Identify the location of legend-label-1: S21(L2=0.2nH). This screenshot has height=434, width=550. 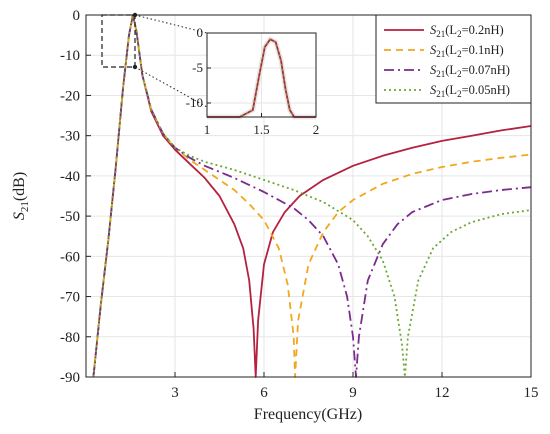
(467, 31).